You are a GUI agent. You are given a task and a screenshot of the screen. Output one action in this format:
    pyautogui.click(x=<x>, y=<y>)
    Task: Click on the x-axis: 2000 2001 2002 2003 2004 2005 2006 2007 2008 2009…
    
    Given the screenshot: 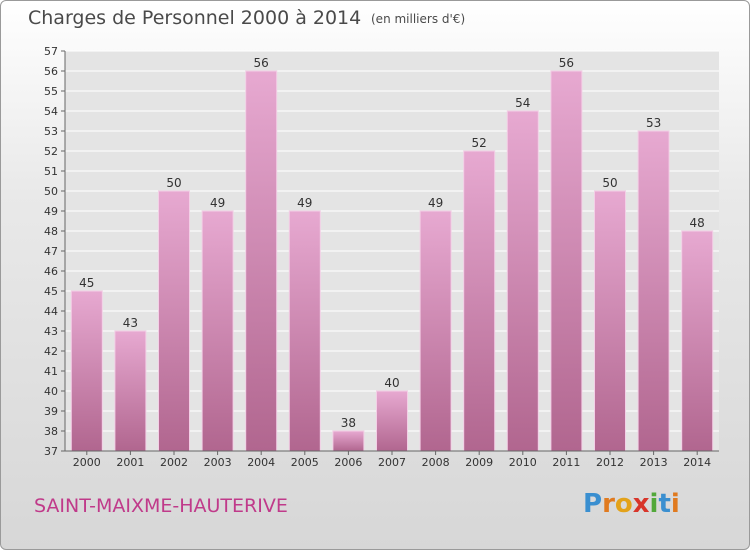 What is the action you would take?
    pyautogui.click(x=392, y=459)
    